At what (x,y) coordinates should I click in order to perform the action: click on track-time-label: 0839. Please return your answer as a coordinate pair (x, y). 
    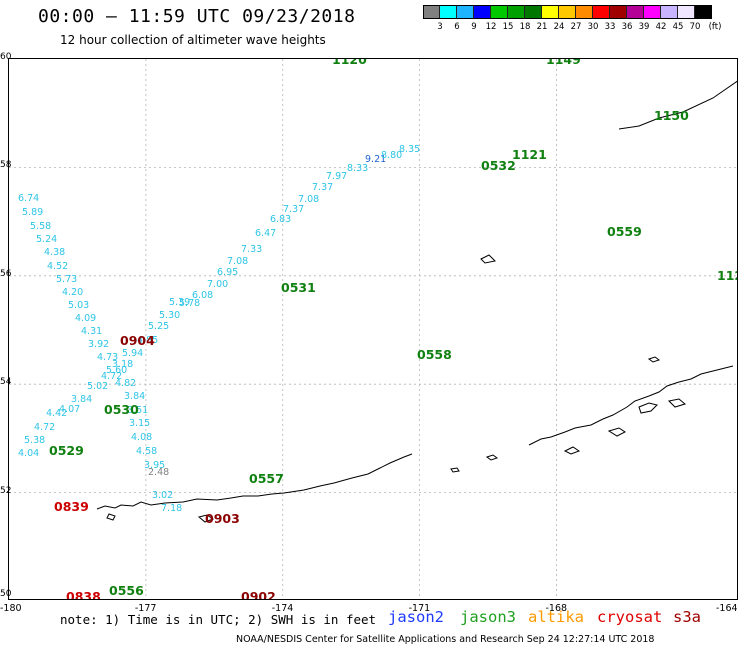
    Looking at the image, I should click on (71, 506).